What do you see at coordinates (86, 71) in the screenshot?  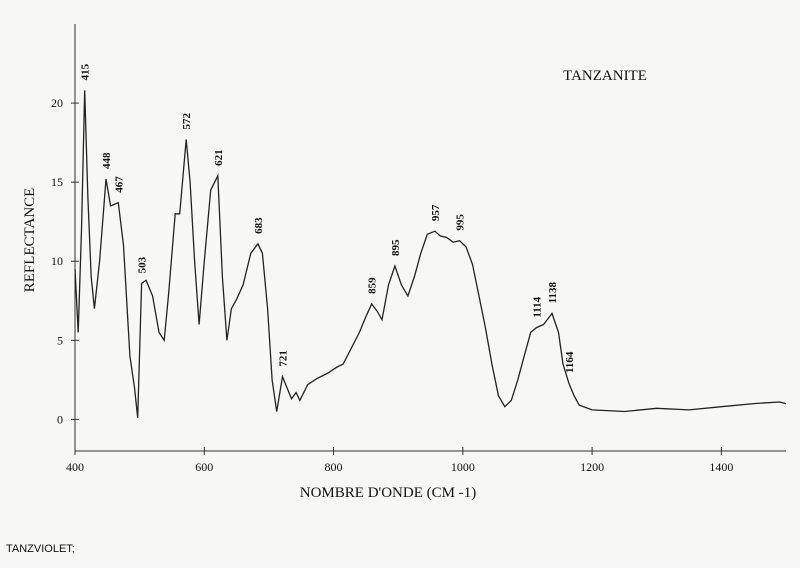 I see `peak-label: 415` at bounding box center [86, 71].